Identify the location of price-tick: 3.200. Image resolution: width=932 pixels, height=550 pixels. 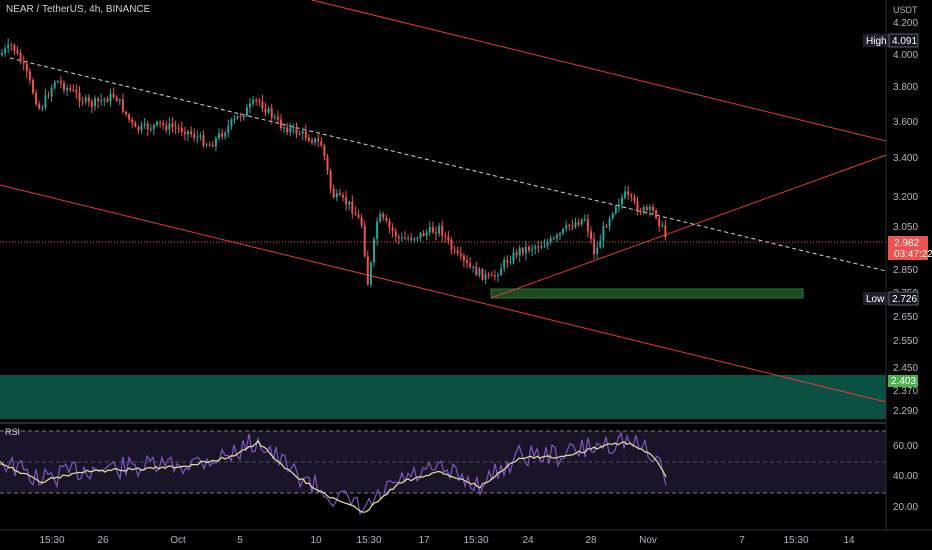
(905, 197).